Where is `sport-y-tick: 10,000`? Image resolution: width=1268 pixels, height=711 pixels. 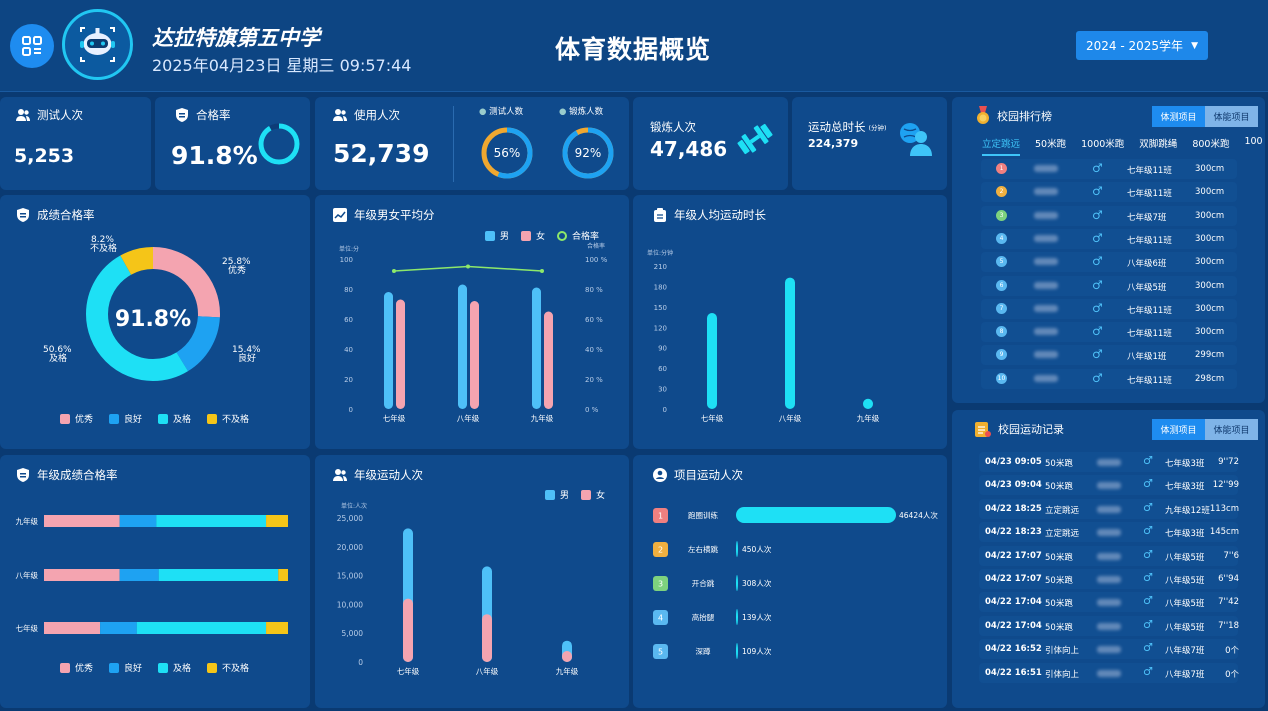 sport-y-tick: 10,000 is located at coordinates (350, 604).